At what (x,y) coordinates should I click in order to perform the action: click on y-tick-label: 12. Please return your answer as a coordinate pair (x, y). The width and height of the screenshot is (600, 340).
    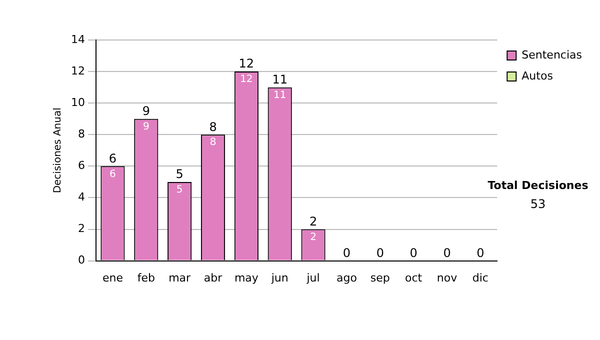
    Looking at the image, I should click on (77, 71).